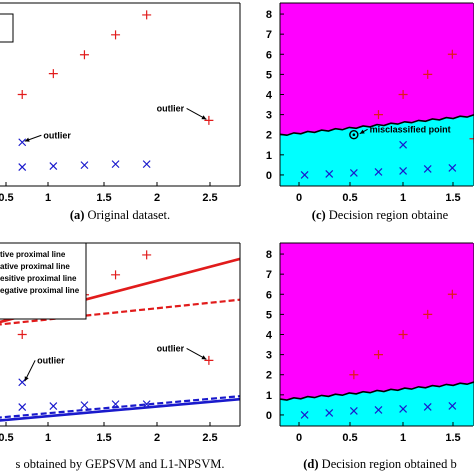 The height and width of the screenshot is (474, 474). I want to click on caption-label: (a), so click(79, 215).